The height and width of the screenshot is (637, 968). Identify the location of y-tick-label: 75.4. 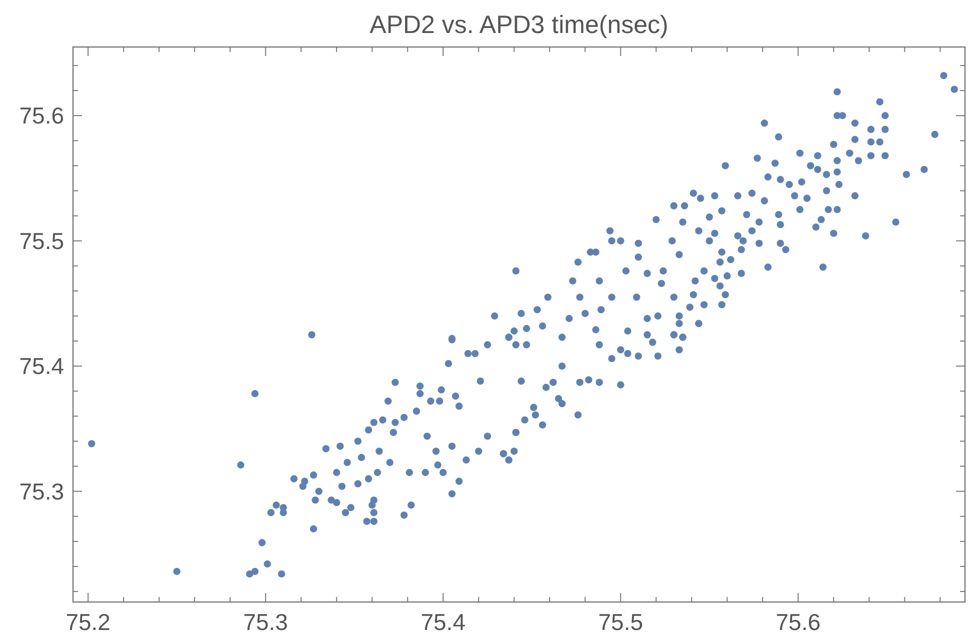
(41, 366).